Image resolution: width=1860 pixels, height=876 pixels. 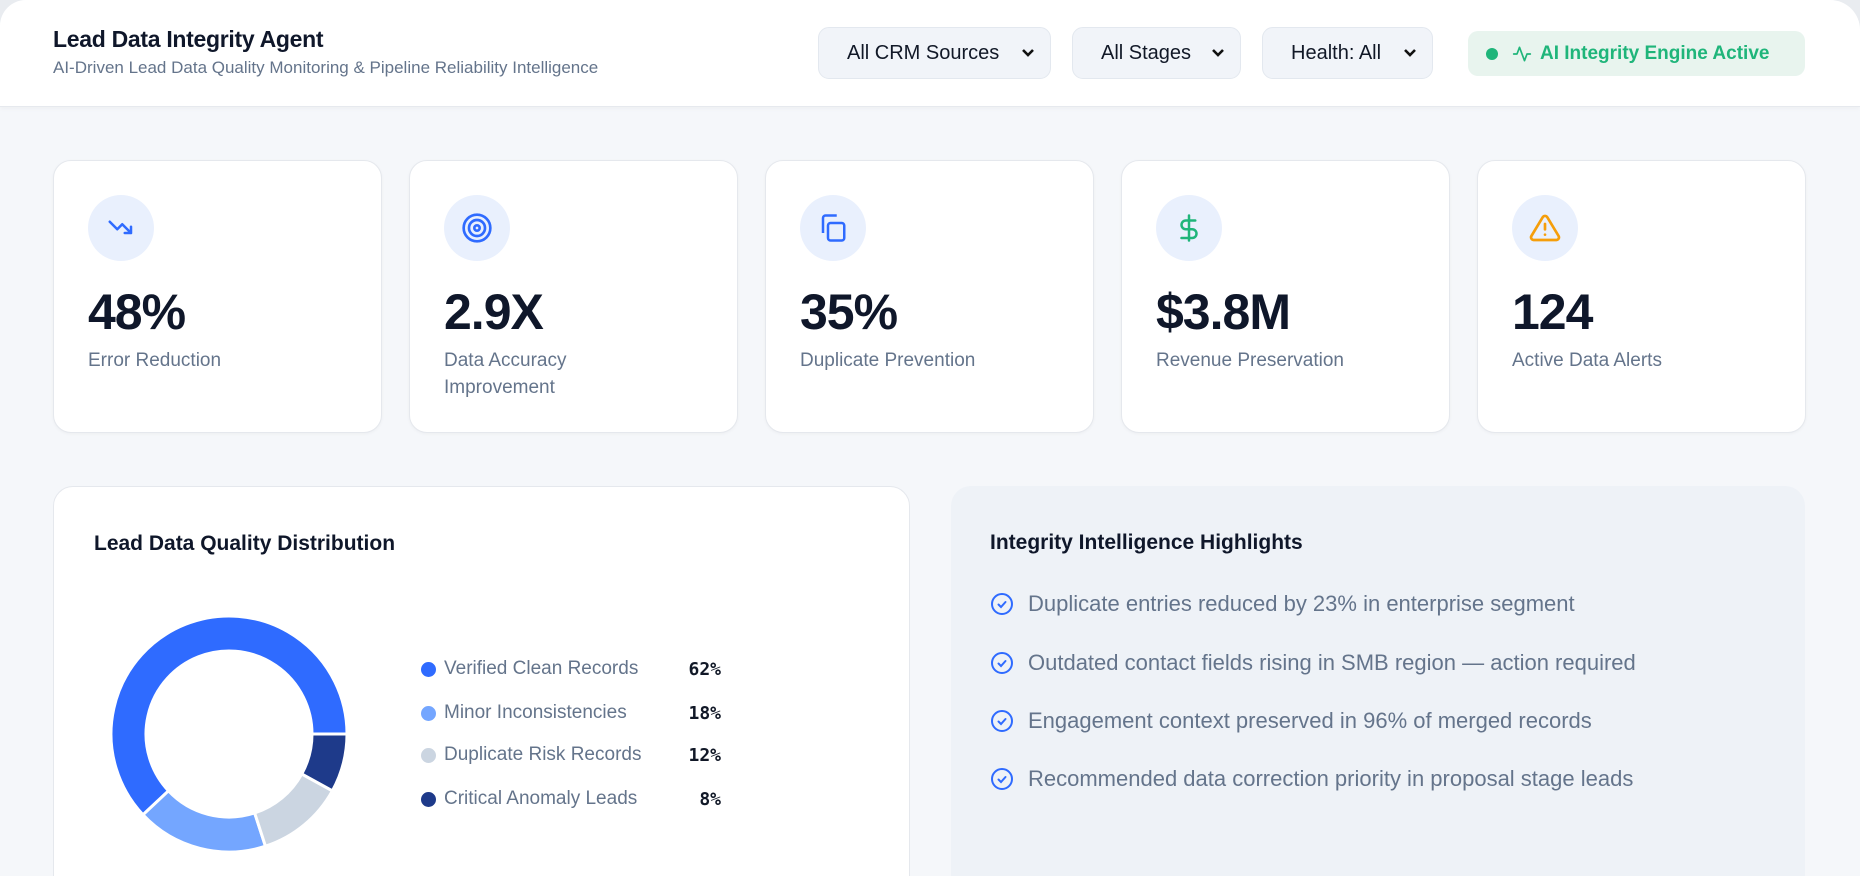 What do you see at coordinates (929, 296) in the screenshot?
I see `kpi-card-duplicate: 35% Duplicate Prevention` at bounding box center [929, 296].